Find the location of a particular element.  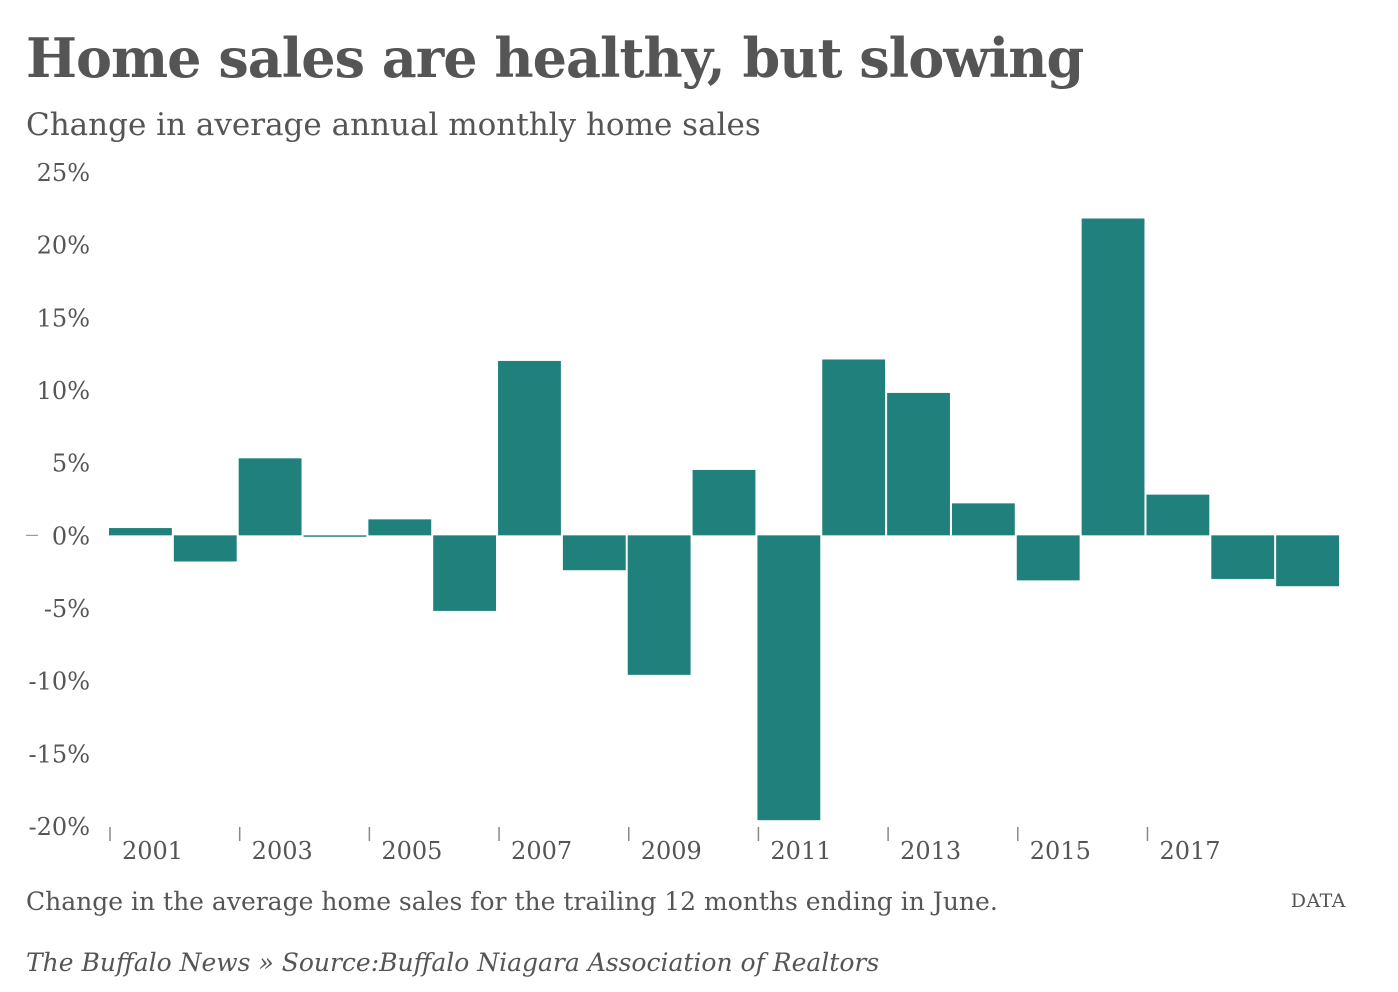

bar-2007 is located at coordinates (529, 448).